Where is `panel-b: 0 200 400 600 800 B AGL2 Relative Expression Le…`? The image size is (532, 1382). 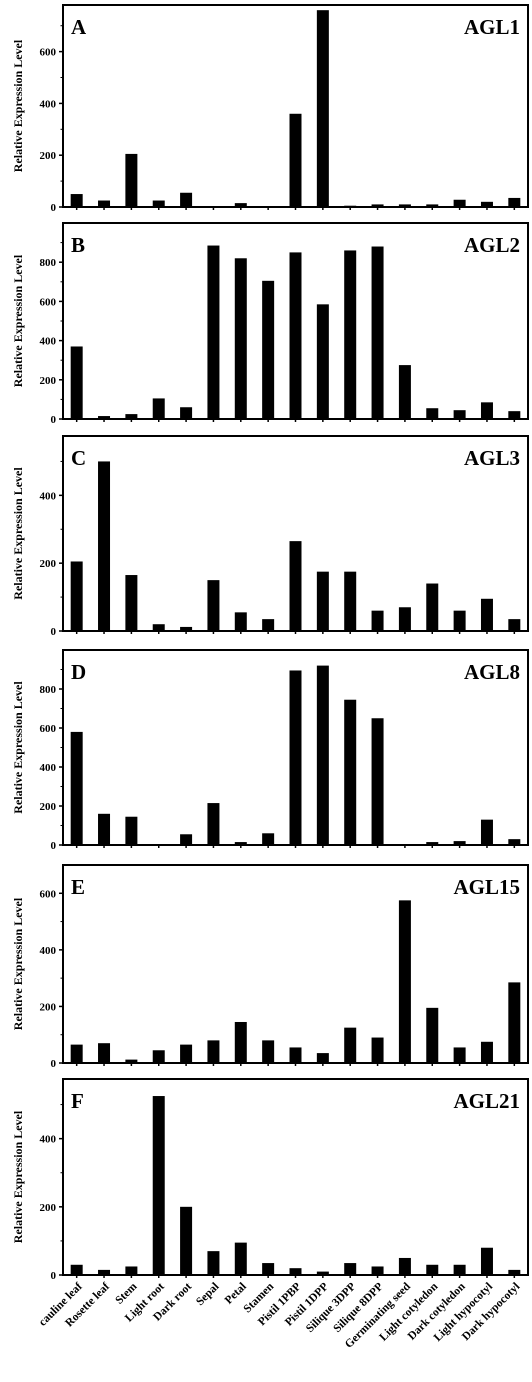 panel-b: 0 200 400 600 800 B AGL2 Relative Expression Le… is located at coordinates (270, 324).